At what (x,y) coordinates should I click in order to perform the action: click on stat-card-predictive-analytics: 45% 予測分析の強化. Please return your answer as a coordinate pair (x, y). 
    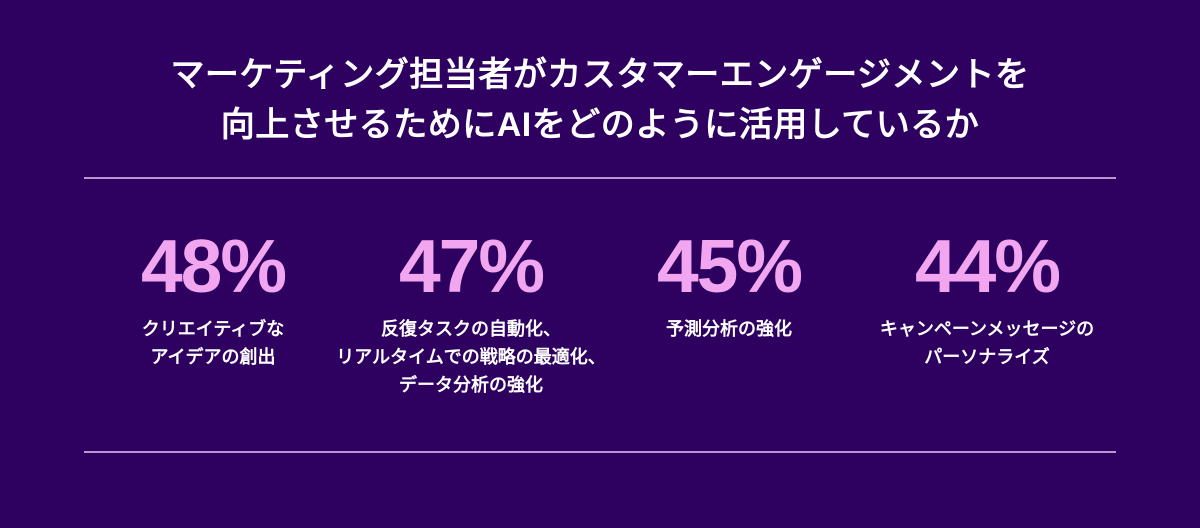
    Looking at the image, I should click on (729, 283).